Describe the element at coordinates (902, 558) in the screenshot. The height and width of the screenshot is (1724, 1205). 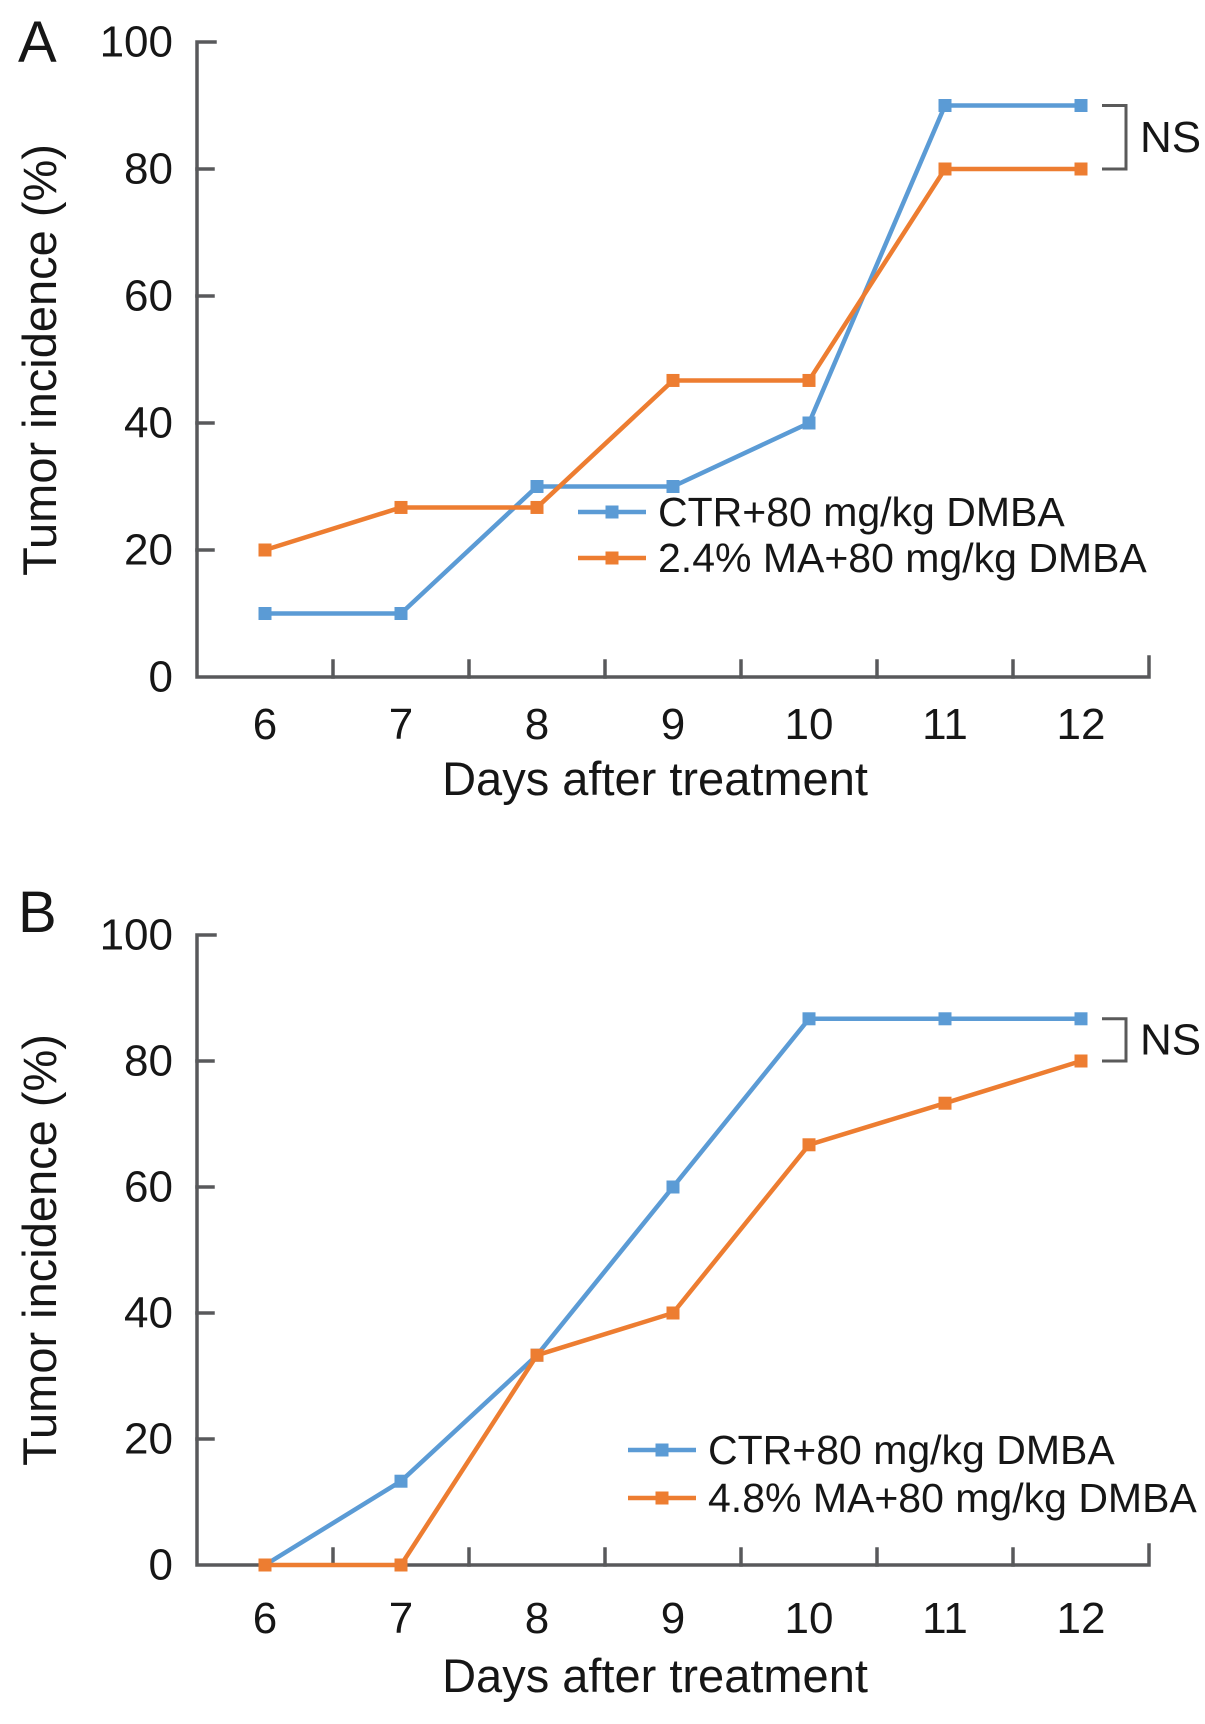
I see `legend-label: 2.4% MA+80 mg/kg DMBA` at that location.